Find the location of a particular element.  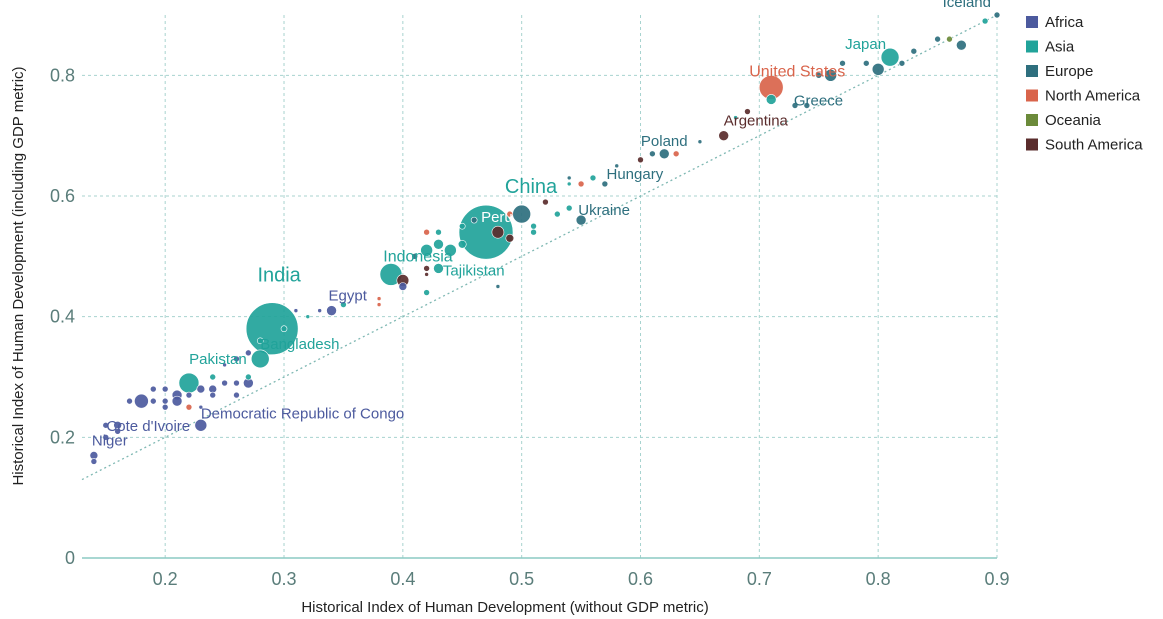

point-label: Argentina is located at coordinates (756, 121).